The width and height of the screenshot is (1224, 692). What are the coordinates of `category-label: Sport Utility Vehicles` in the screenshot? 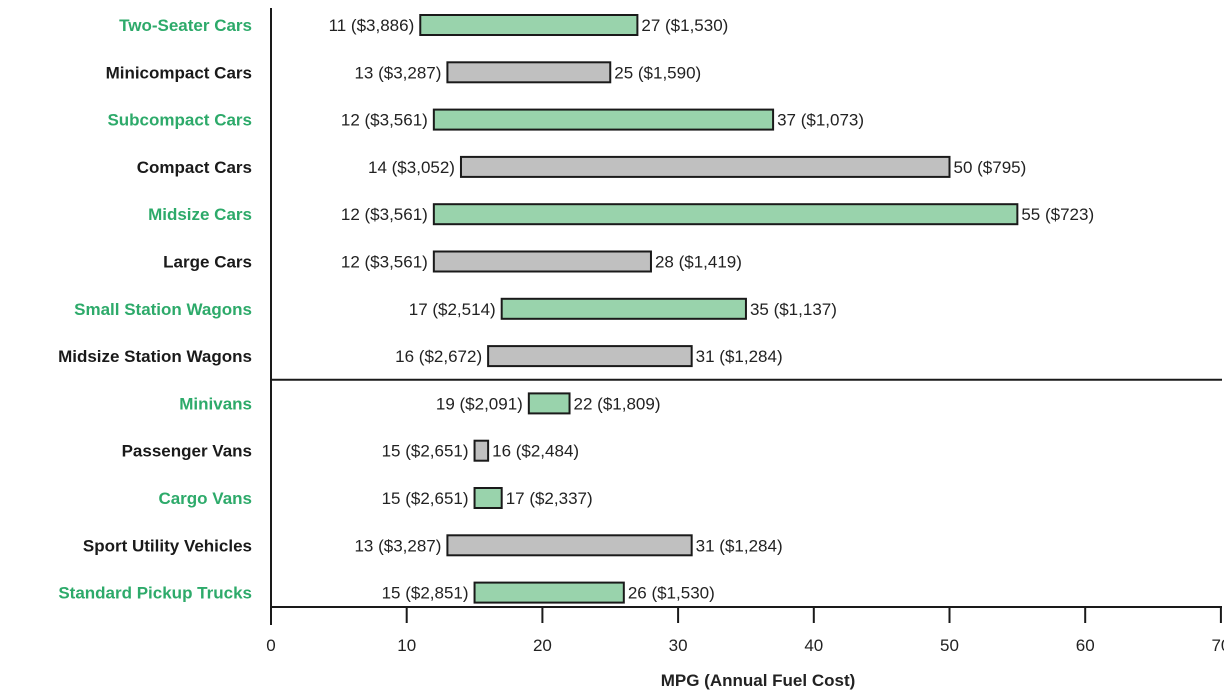 It's located at (167, 545).